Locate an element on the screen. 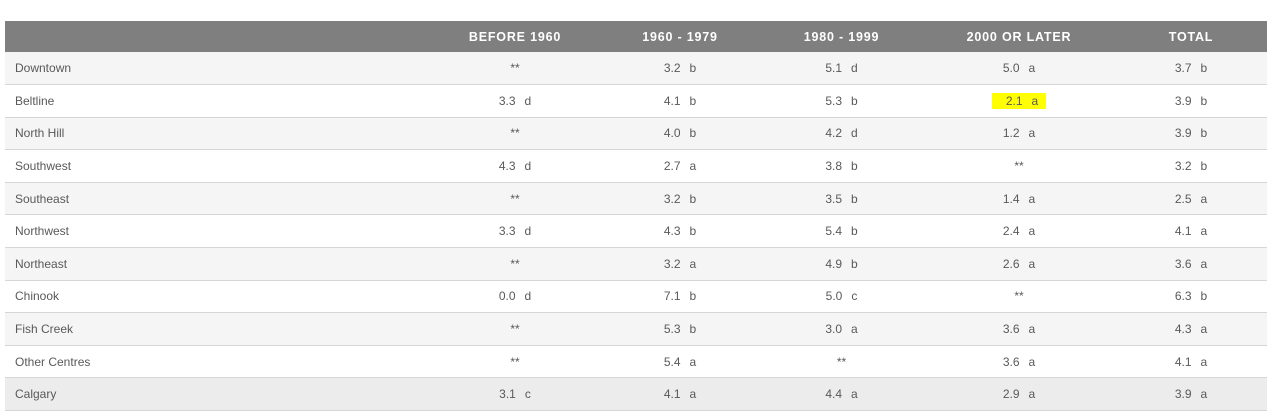  rate-value: 5.0 is located at coordinates (1011, 68).